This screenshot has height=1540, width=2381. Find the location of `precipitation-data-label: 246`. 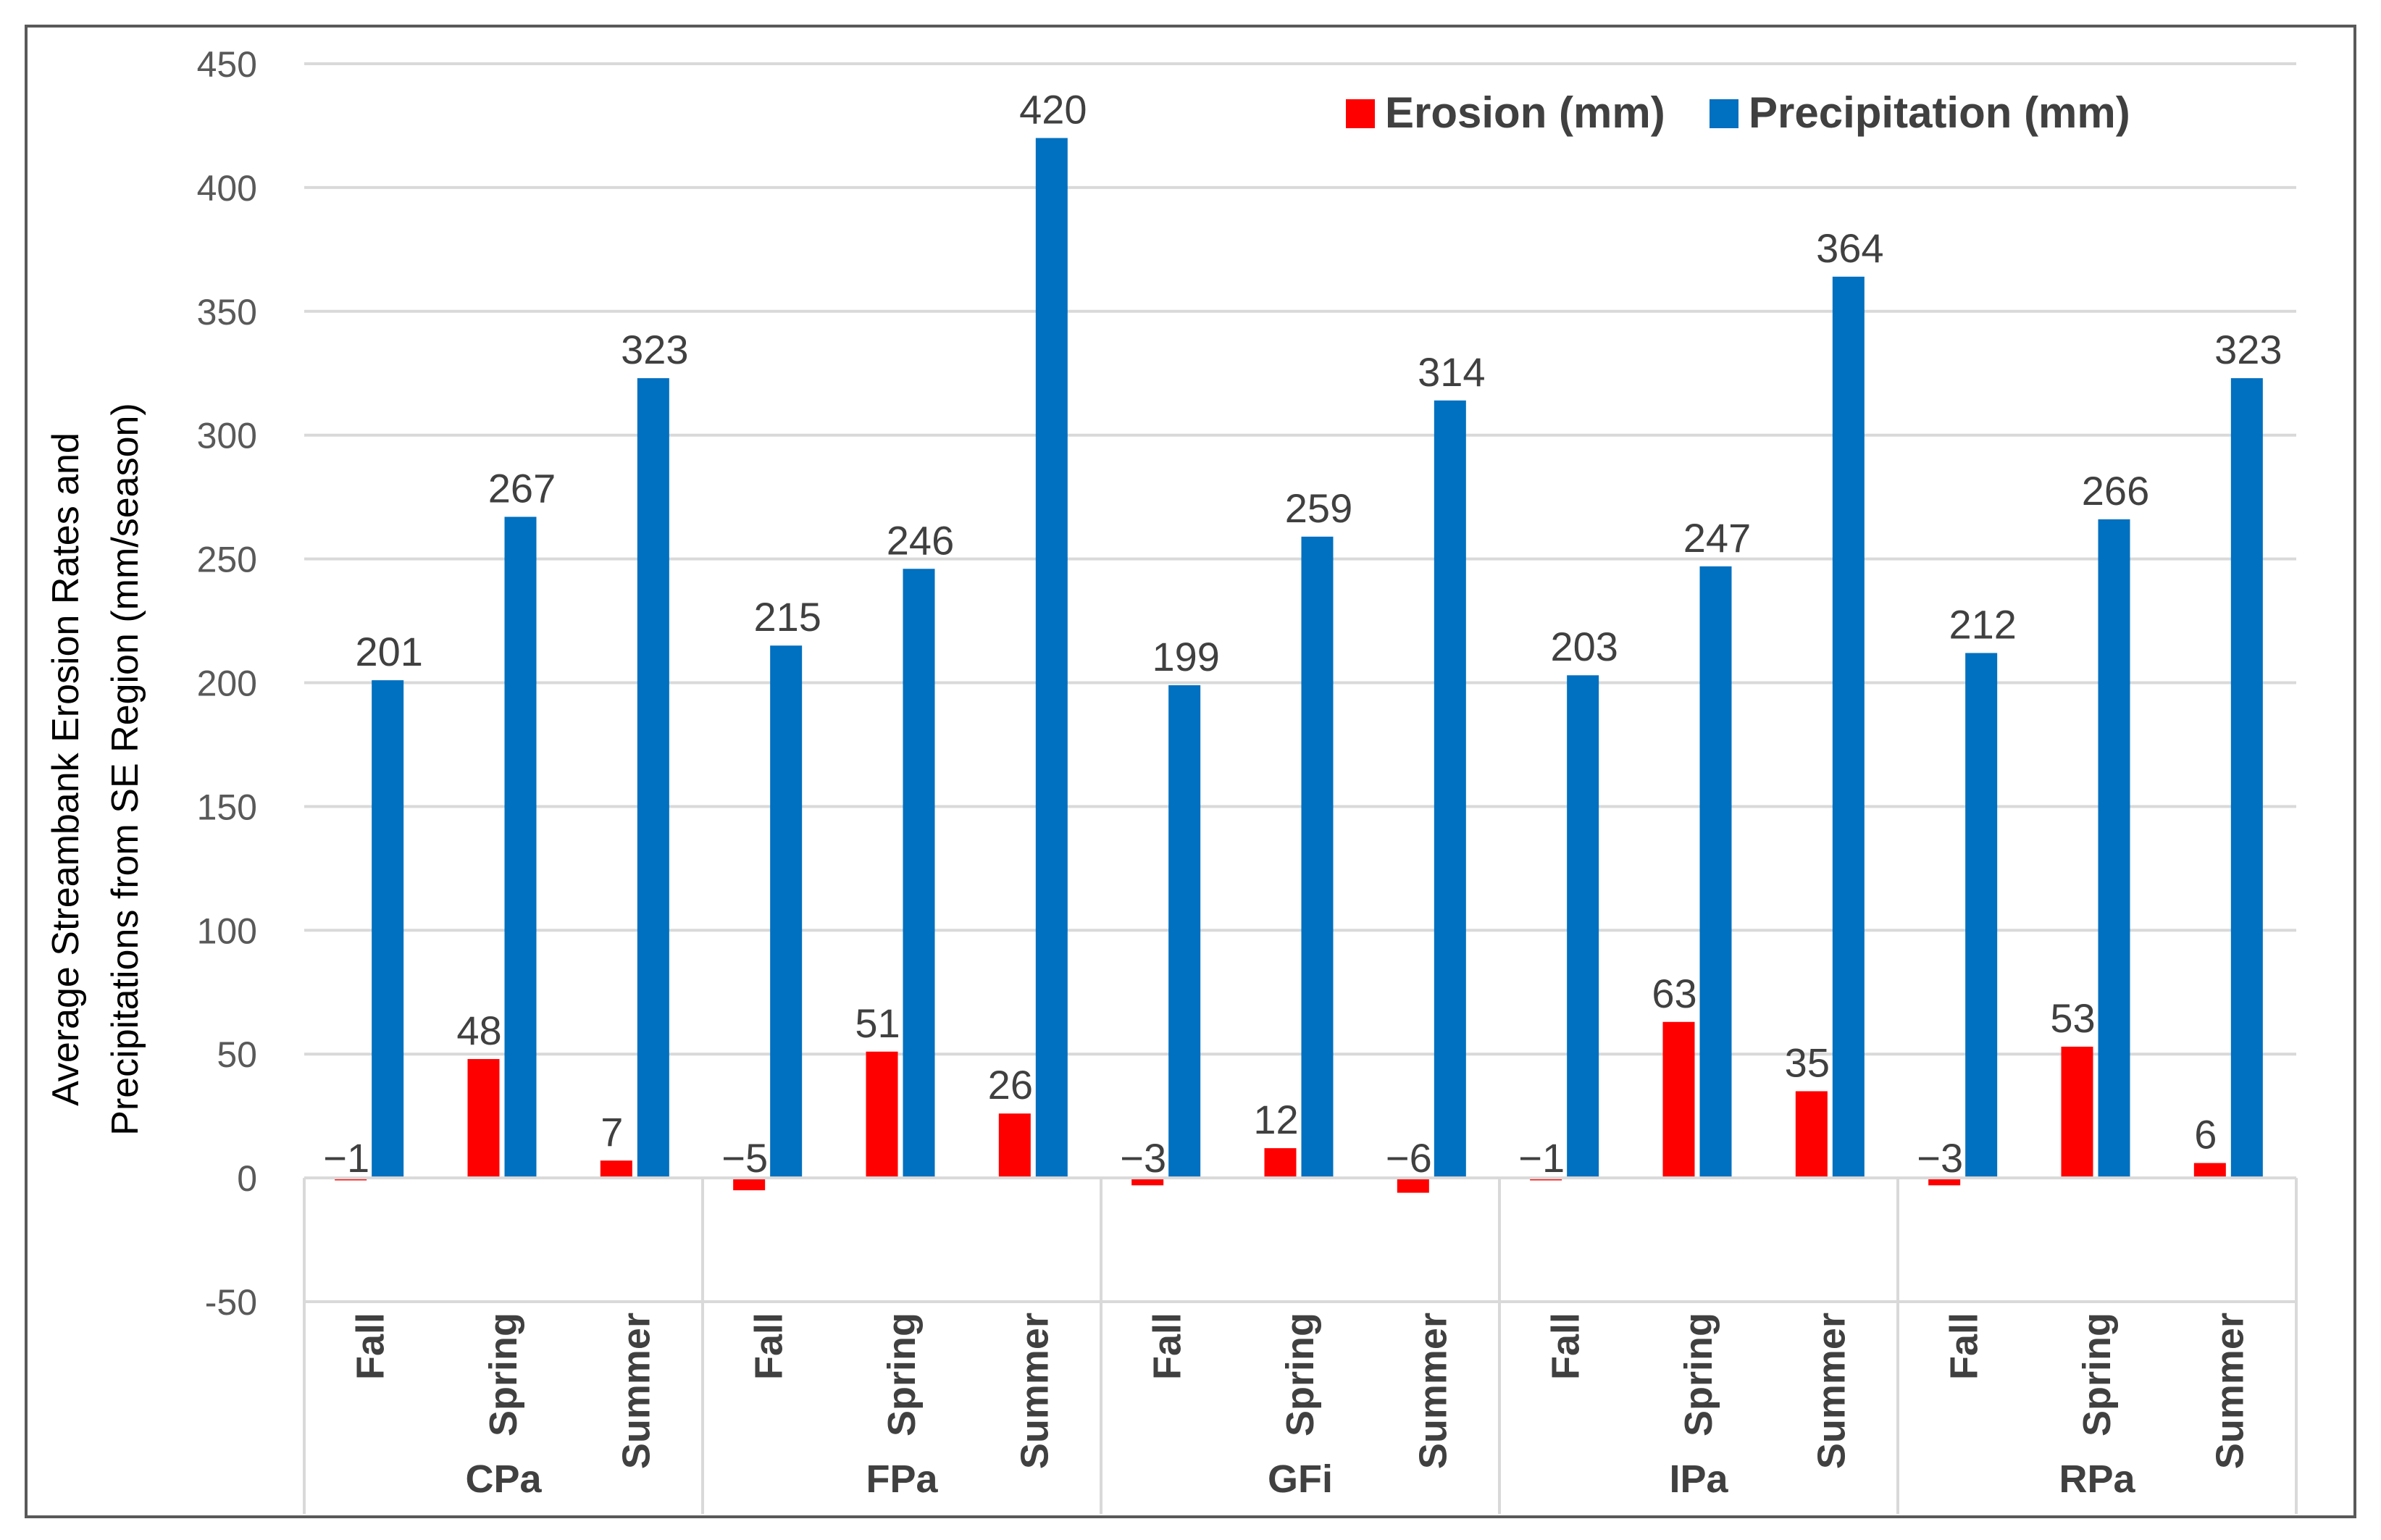

precipitation-data-label: 246 is located at coordinates (920, 540).